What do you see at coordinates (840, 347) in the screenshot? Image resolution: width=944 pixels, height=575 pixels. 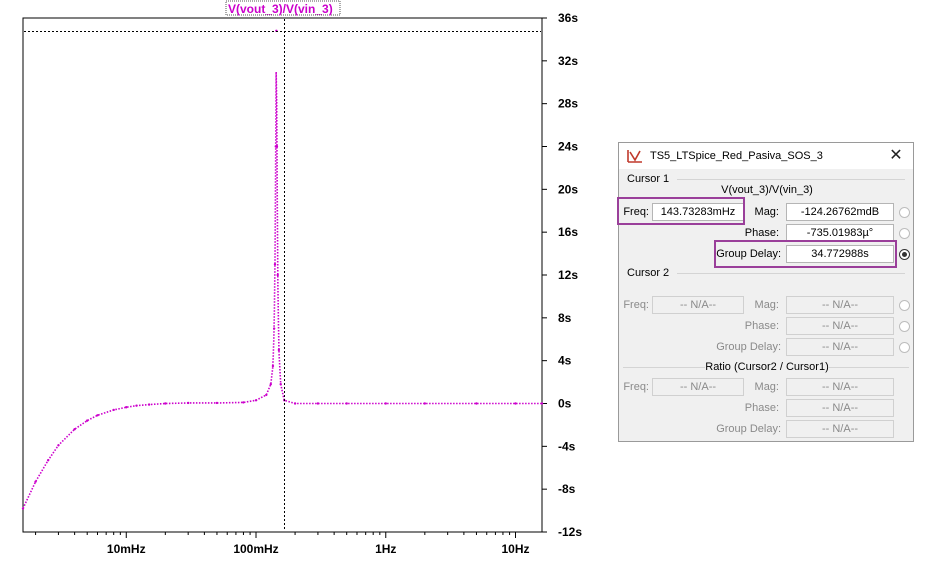 I see `cursor2-group-delay-field: -- N/A--` at bounding box center [840, 347].